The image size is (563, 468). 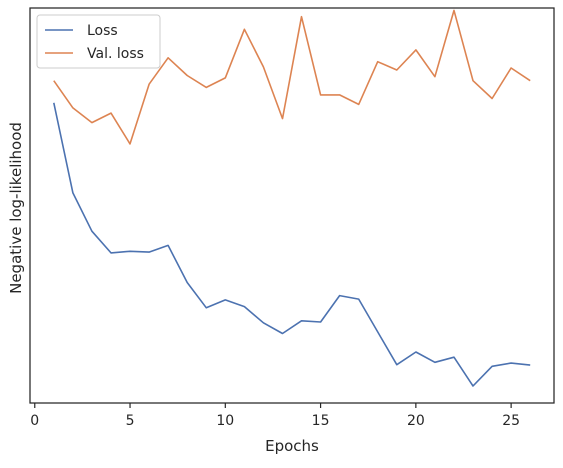 I want to click on x-tick-label-5: 5, so click(x=130, y=421).